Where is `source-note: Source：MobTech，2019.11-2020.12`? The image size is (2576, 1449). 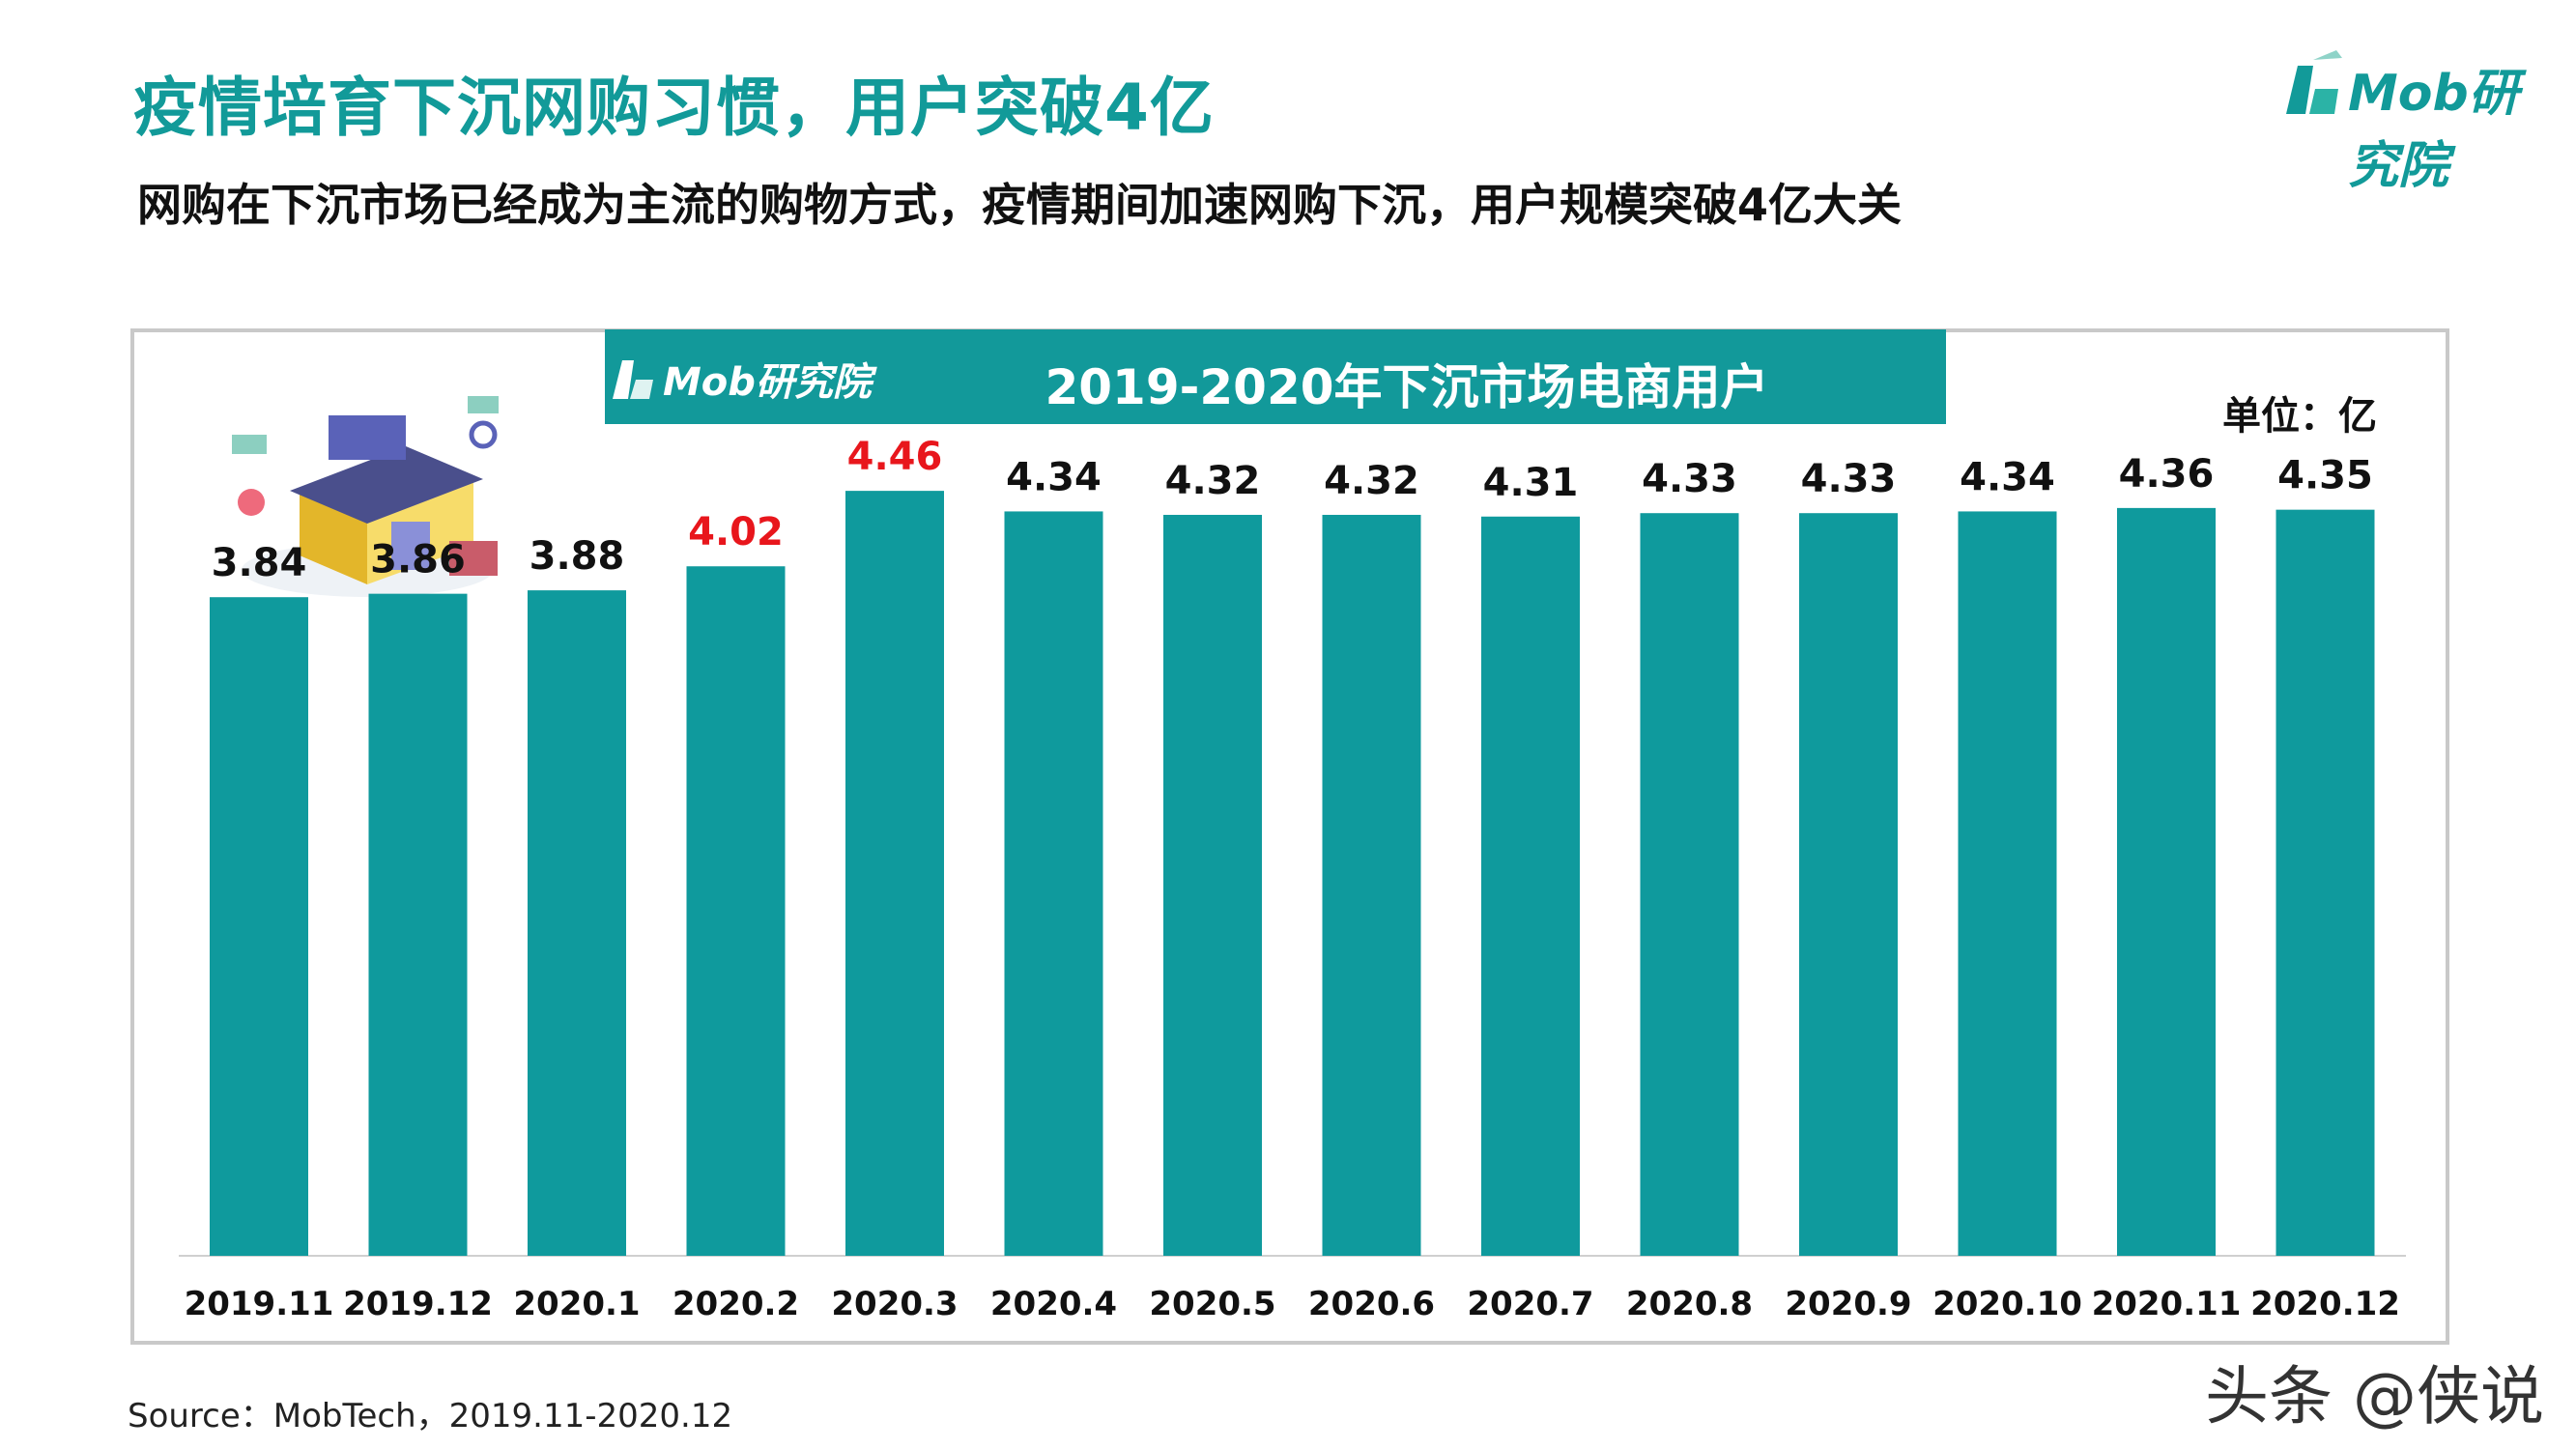 source-note: Source：MobTech，2019.11-2020.12 is located at coordinates (431, 1416).